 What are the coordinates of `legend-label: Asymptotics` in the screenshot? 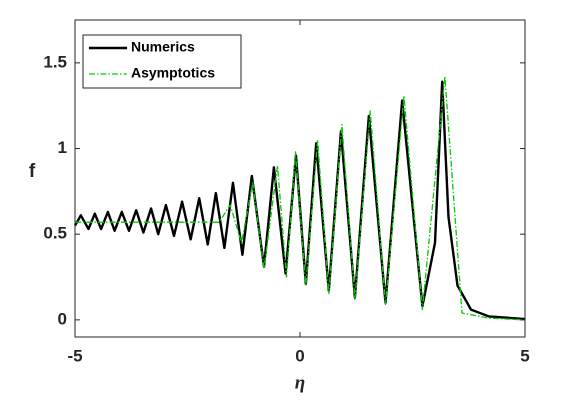 It's located at (173, 73).